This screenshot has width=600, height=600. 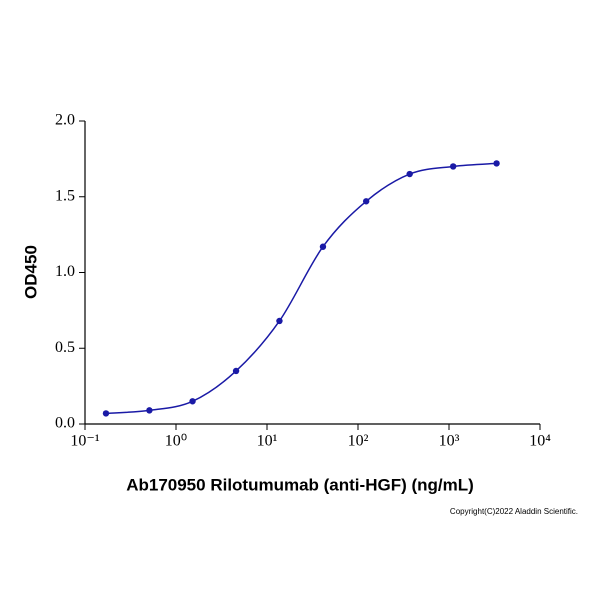 What do you see at coordinates (176, 441) in the screenshot?
I see `x-tick-label: 10⁰` at bounding box center [176, 441].